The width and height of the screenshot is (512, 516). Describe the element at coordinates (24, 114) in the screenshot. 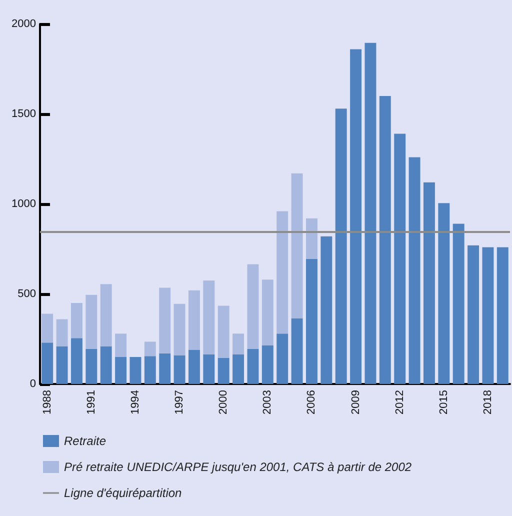

I see `y-tick-label: 1500` at that location.